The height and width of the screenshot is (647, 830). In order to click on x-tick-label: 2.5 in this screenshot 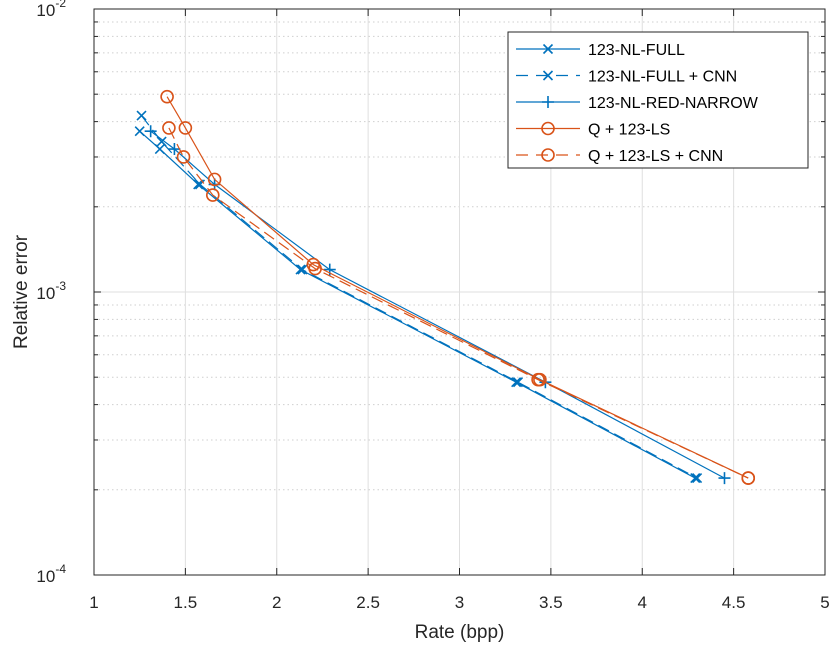, I will do `click(368, 602)`.